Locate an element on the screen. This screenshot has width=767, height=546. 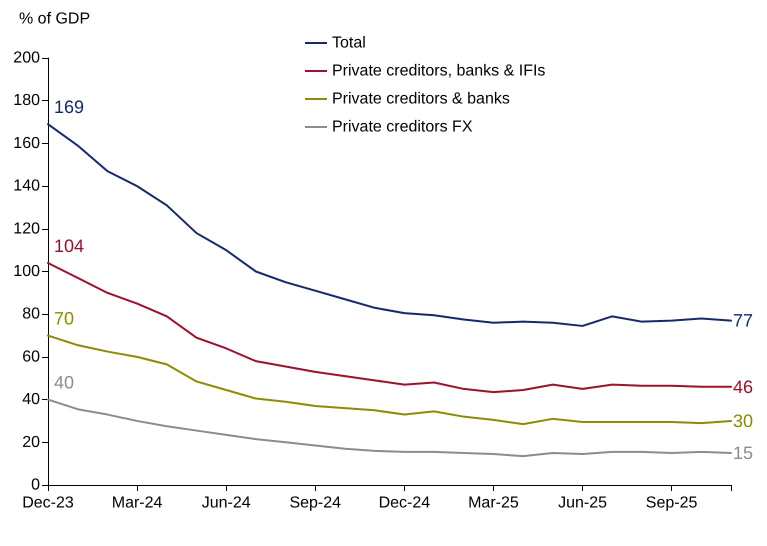
y-tick-label: 180 is located at coordinates (26, 101).